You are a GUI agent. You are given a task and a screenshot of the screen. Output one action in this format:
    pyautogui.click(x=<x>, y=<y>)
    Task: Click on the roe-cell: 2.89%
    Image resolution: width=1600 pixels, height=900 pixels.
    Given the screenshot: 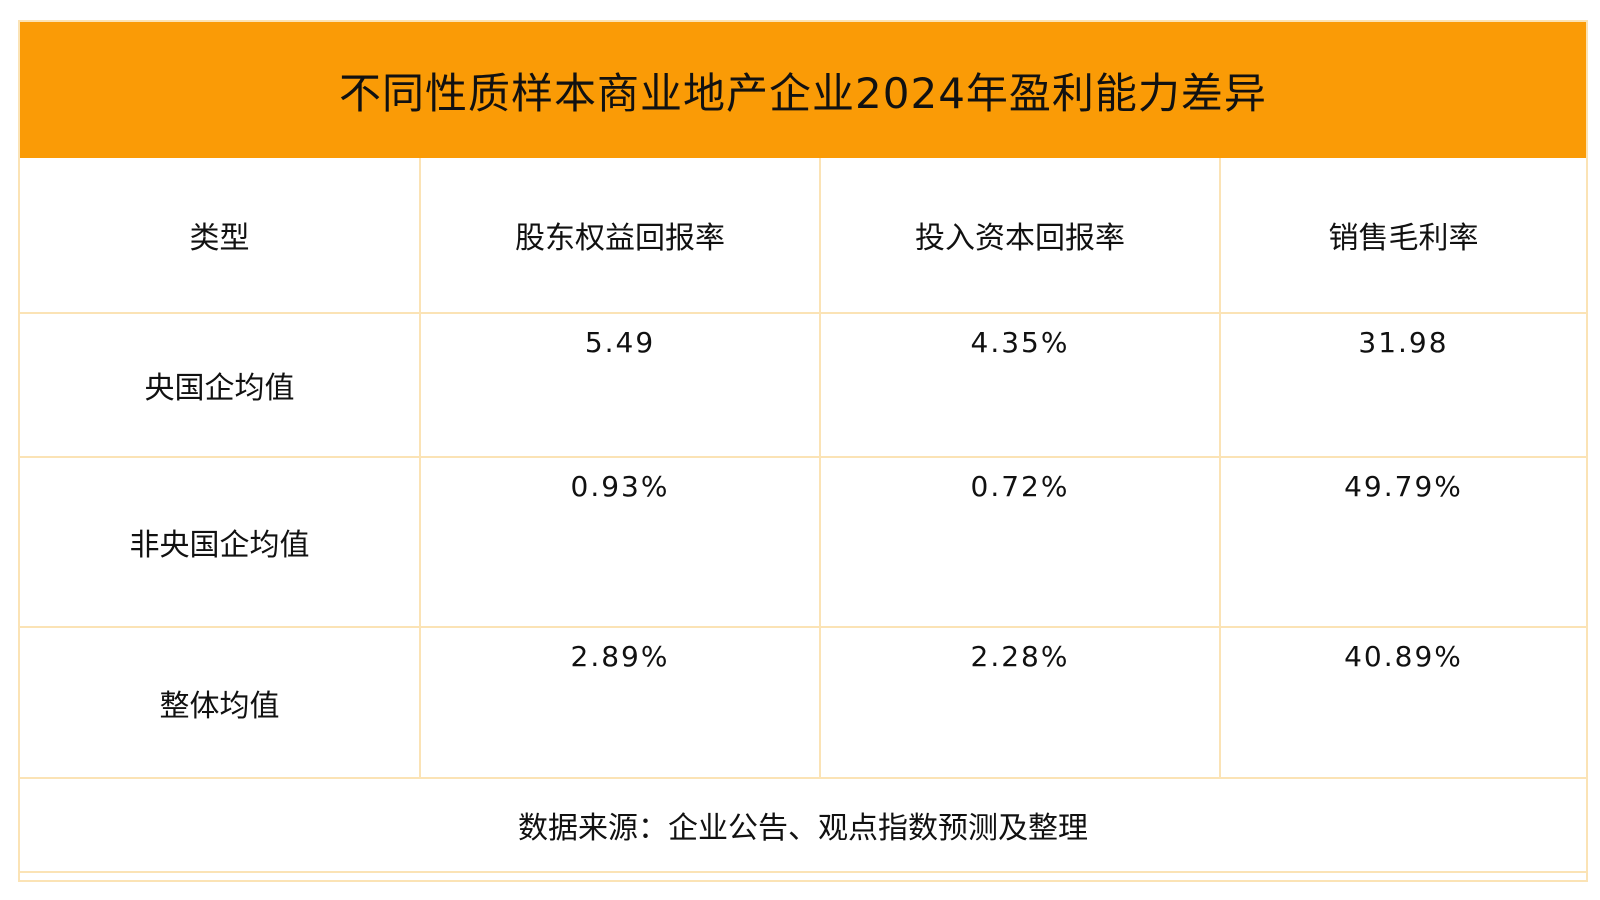 What is the action you would take?
    pyautogui.click(x=620, y=702)
    